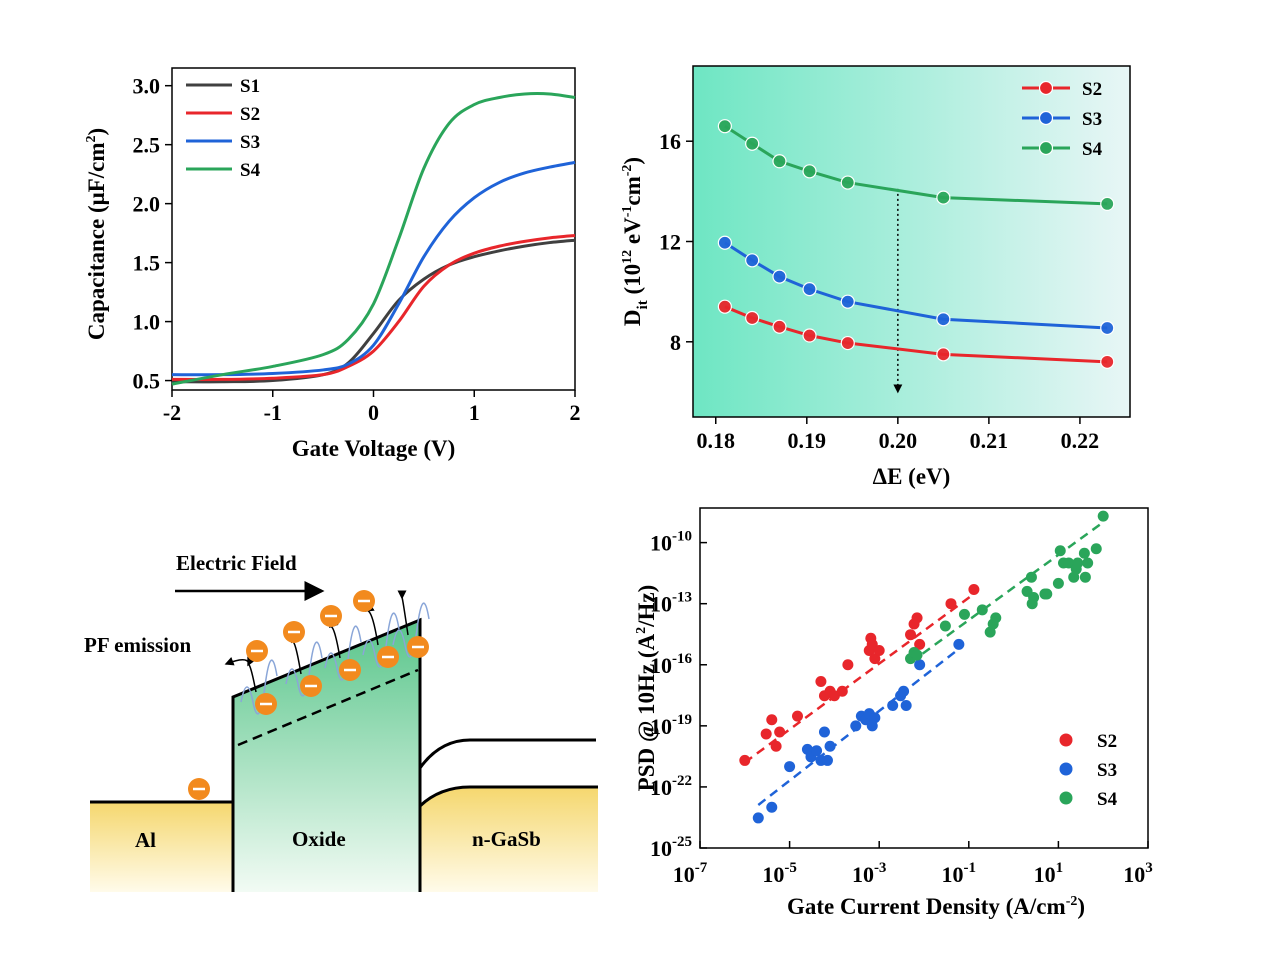 This screenshot has height=958, width=1267. What do you see at coordinates (147, 86) in the screenshot?
I see `y-tick-label: 3.0` at bounding box center [147, 86].